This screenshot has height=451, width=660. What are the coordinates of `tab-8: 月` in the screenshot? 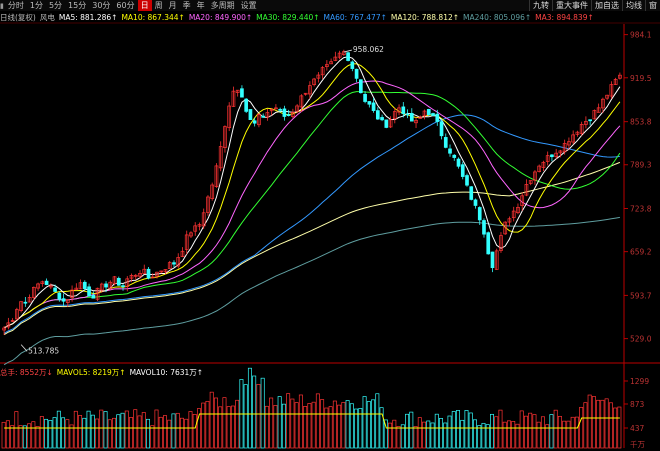 It's located at (172, 5).